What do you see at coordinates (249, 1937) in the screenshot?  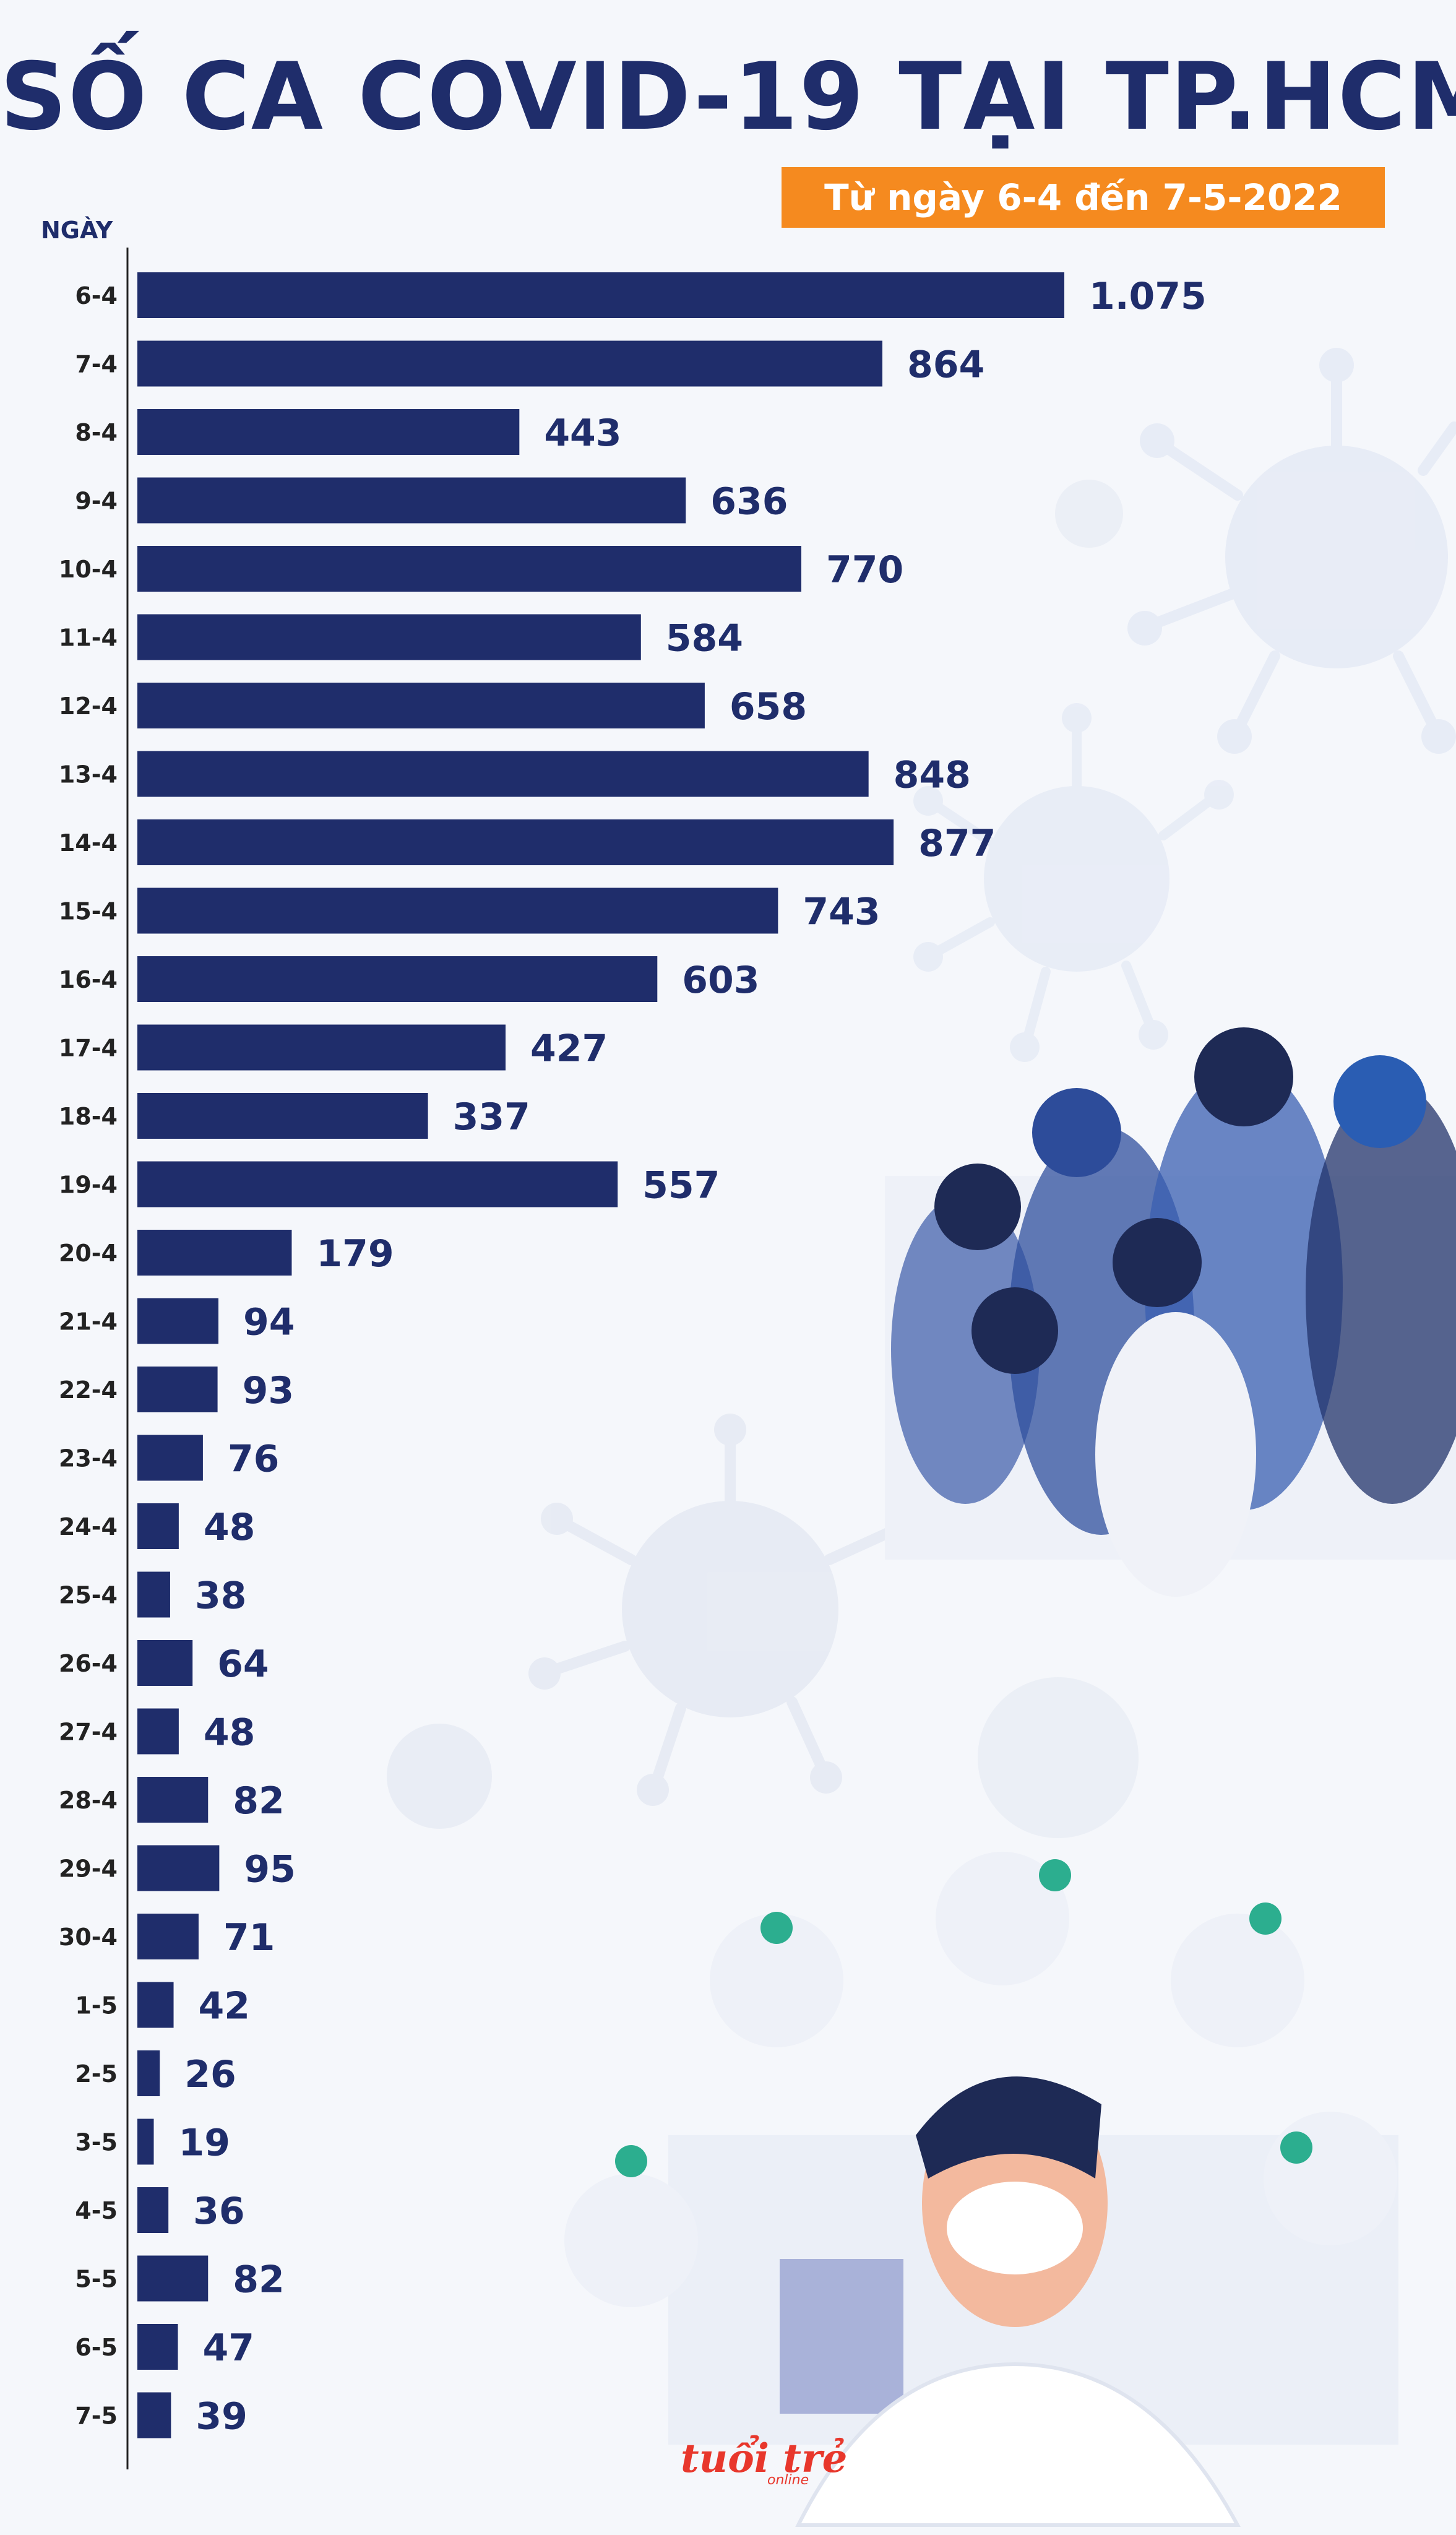 I see `data-label: 71` at bounding box center [249, 1937].